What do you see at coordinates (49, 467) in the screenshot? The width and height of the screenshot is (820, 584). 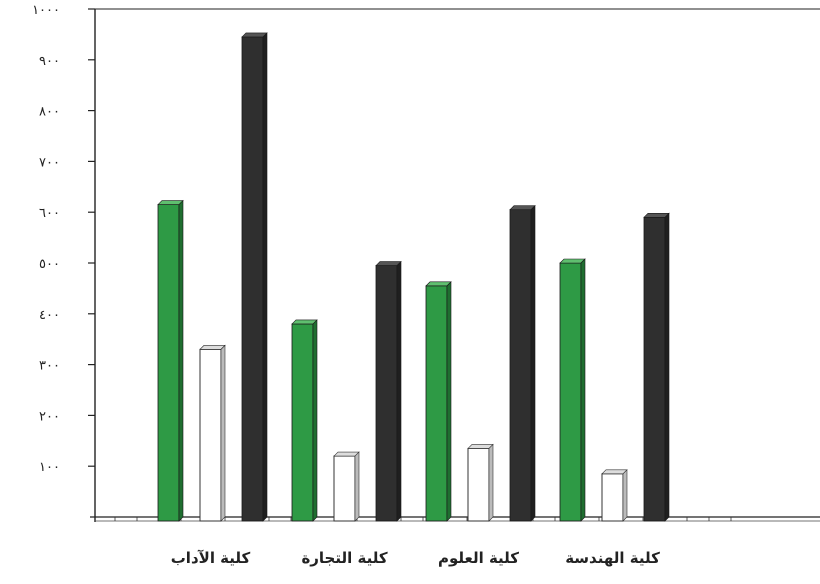 I see `y-tick-label: ١٠٠` at bounding box center [49, 467].